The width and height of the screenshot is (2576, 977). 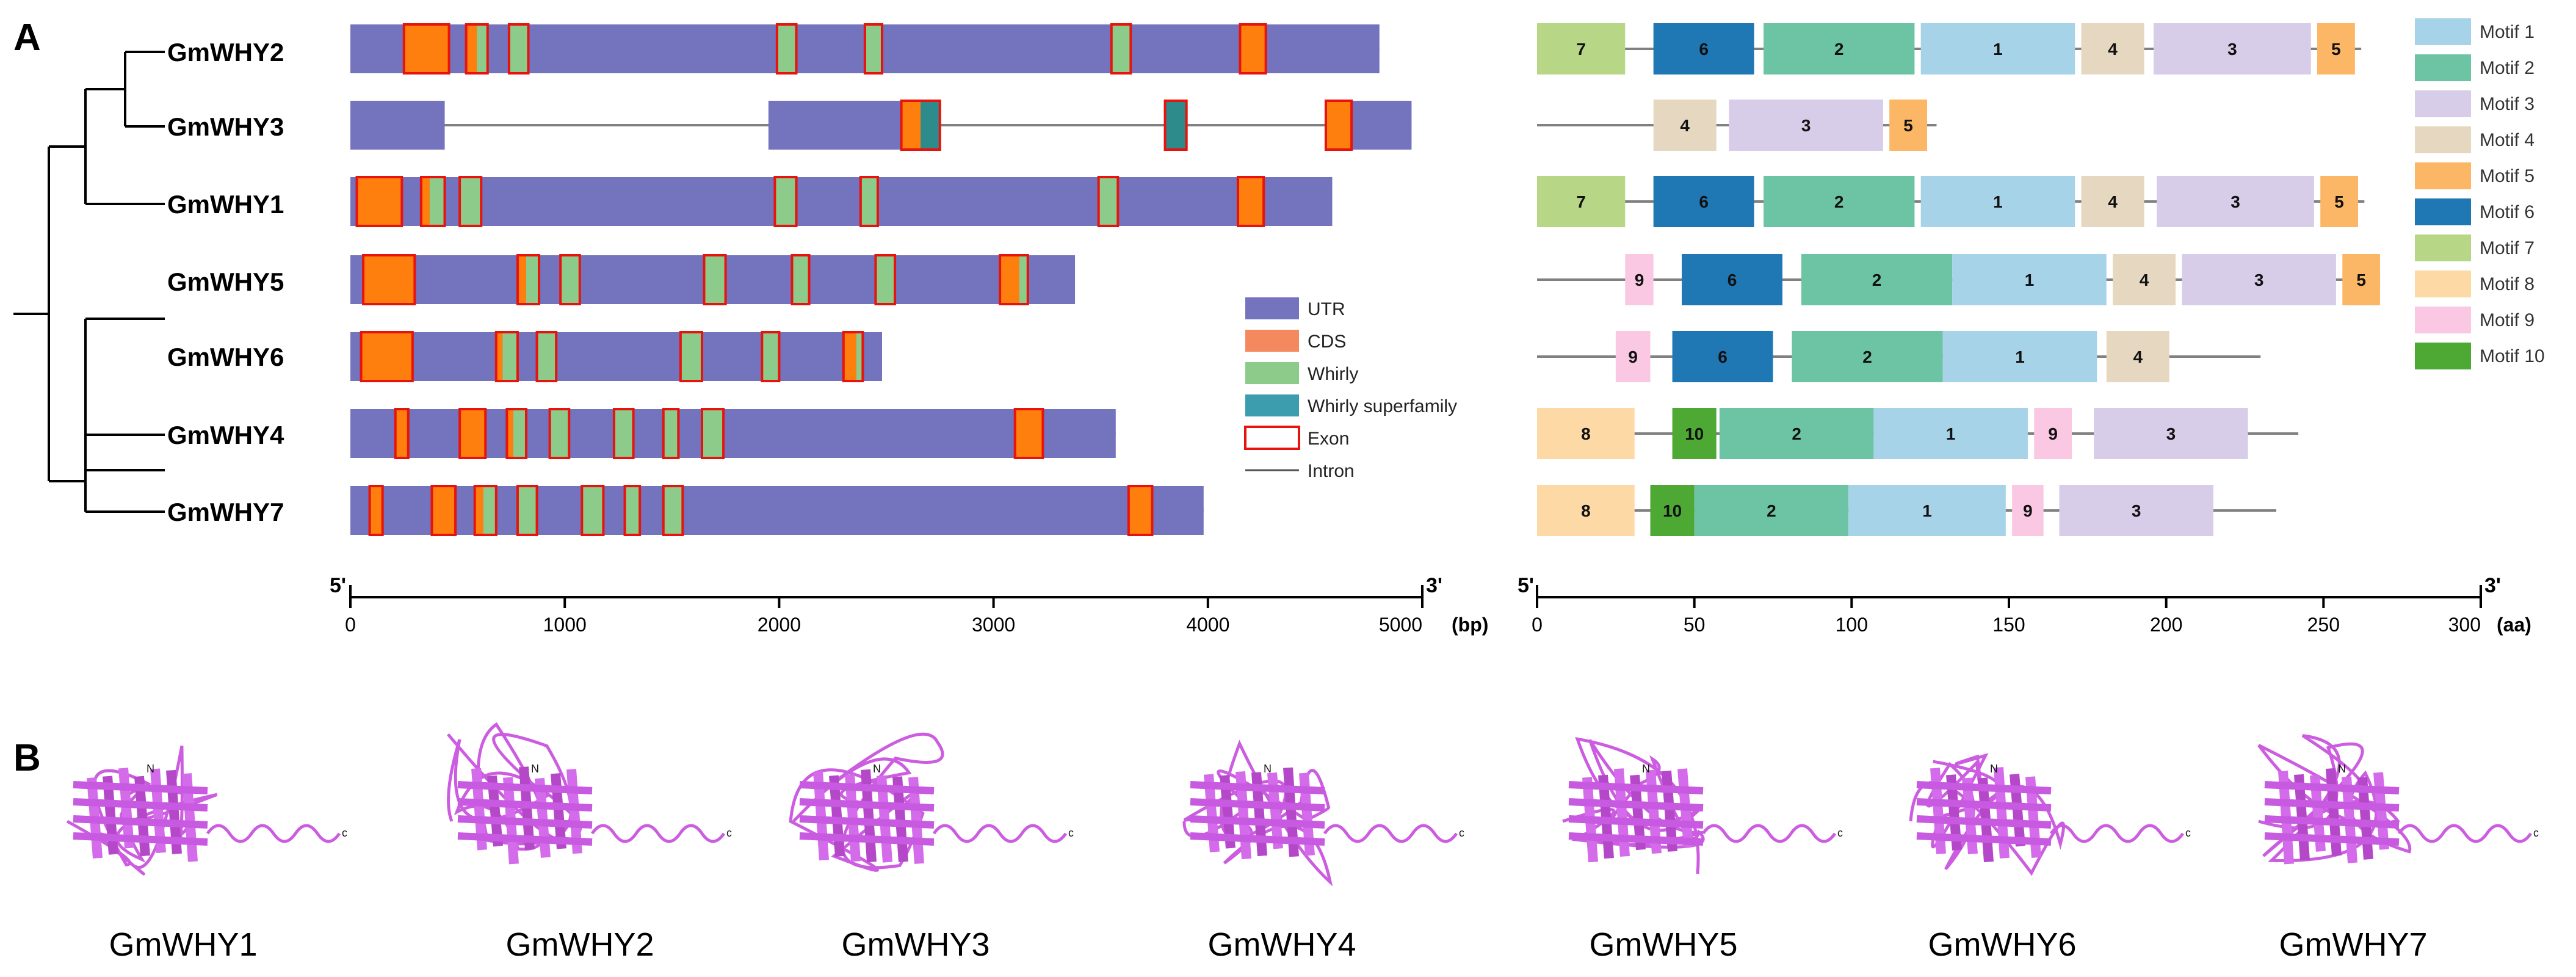 I want to click on motif-row: 7 6 2 1 4 3 5, so click(x=1949, y=48).